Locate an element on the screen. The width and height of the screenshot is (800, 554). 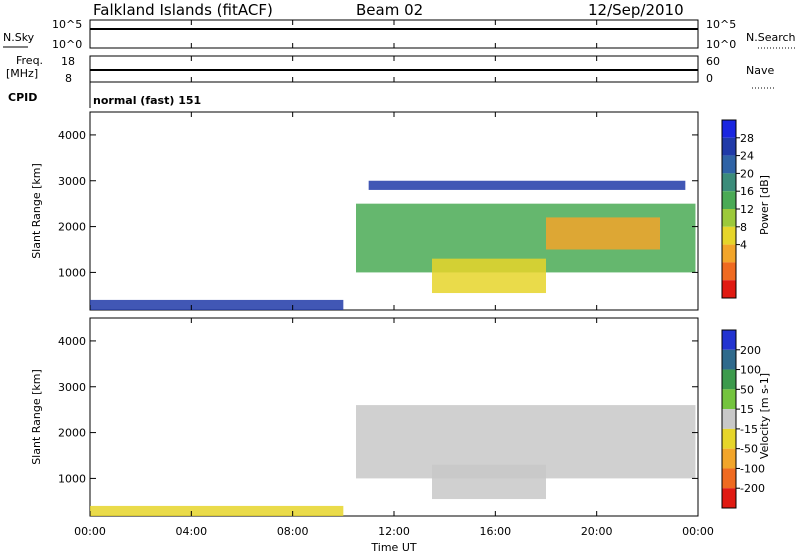
cpid-label: CPID is located at coordinates (22, 97).